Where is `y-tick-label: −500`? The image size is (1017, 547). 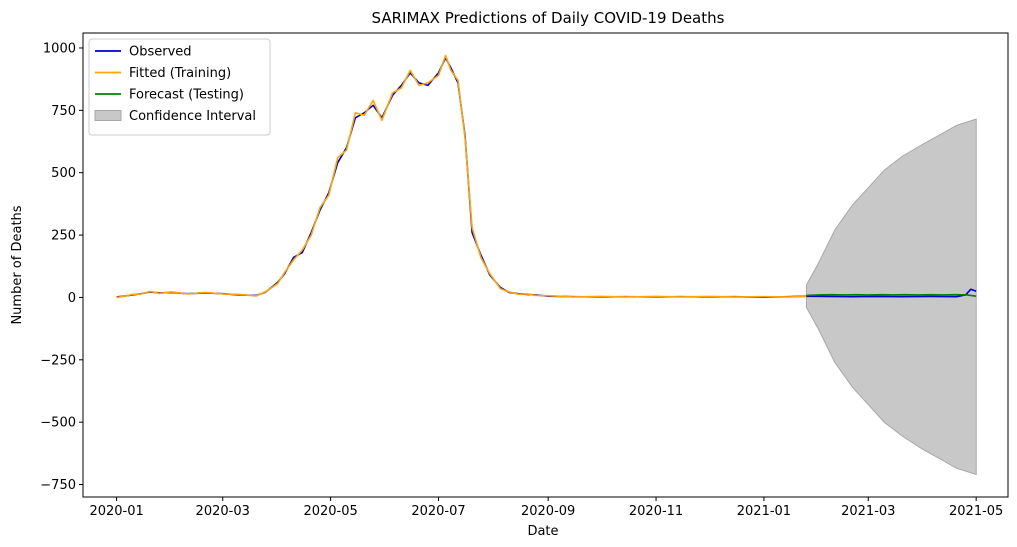 y-tick-label: −500 is located at coordinates (58, 423).